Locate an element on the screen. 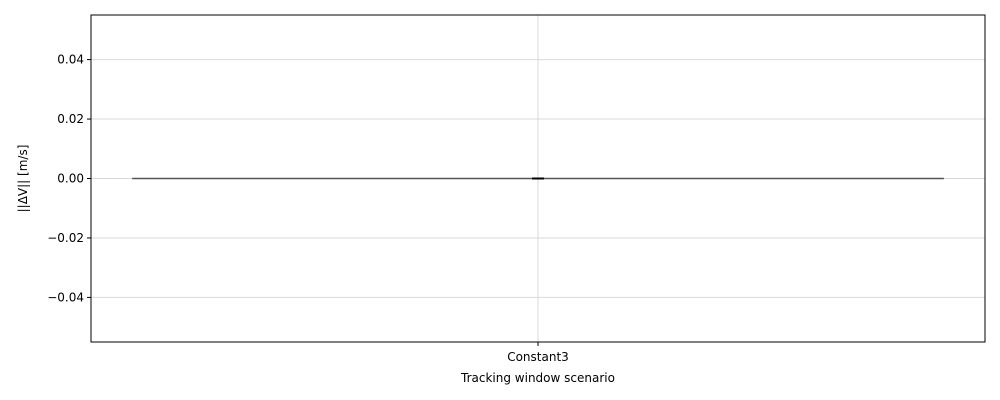  x-tick-label: Constant3 is located at coordinates (538, 357).